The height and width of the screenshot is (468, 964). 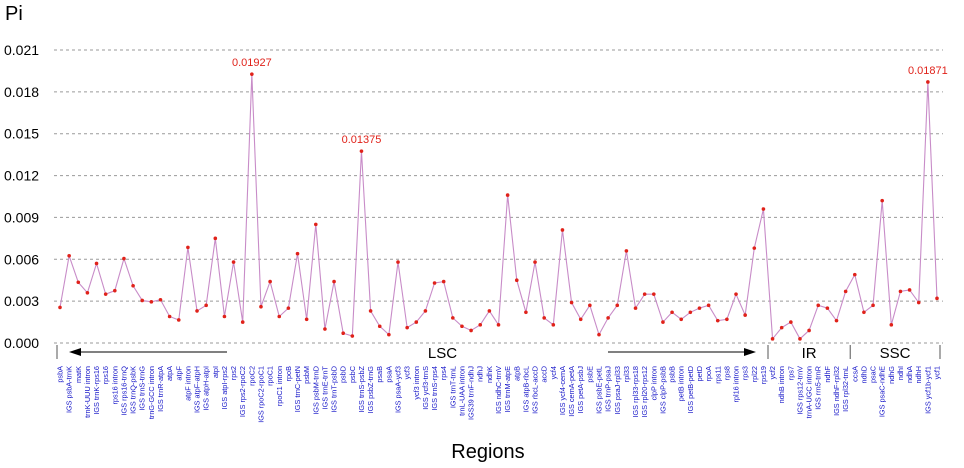 I want to click on peak-annotation: 0.01927, so click(x=252, y=63).